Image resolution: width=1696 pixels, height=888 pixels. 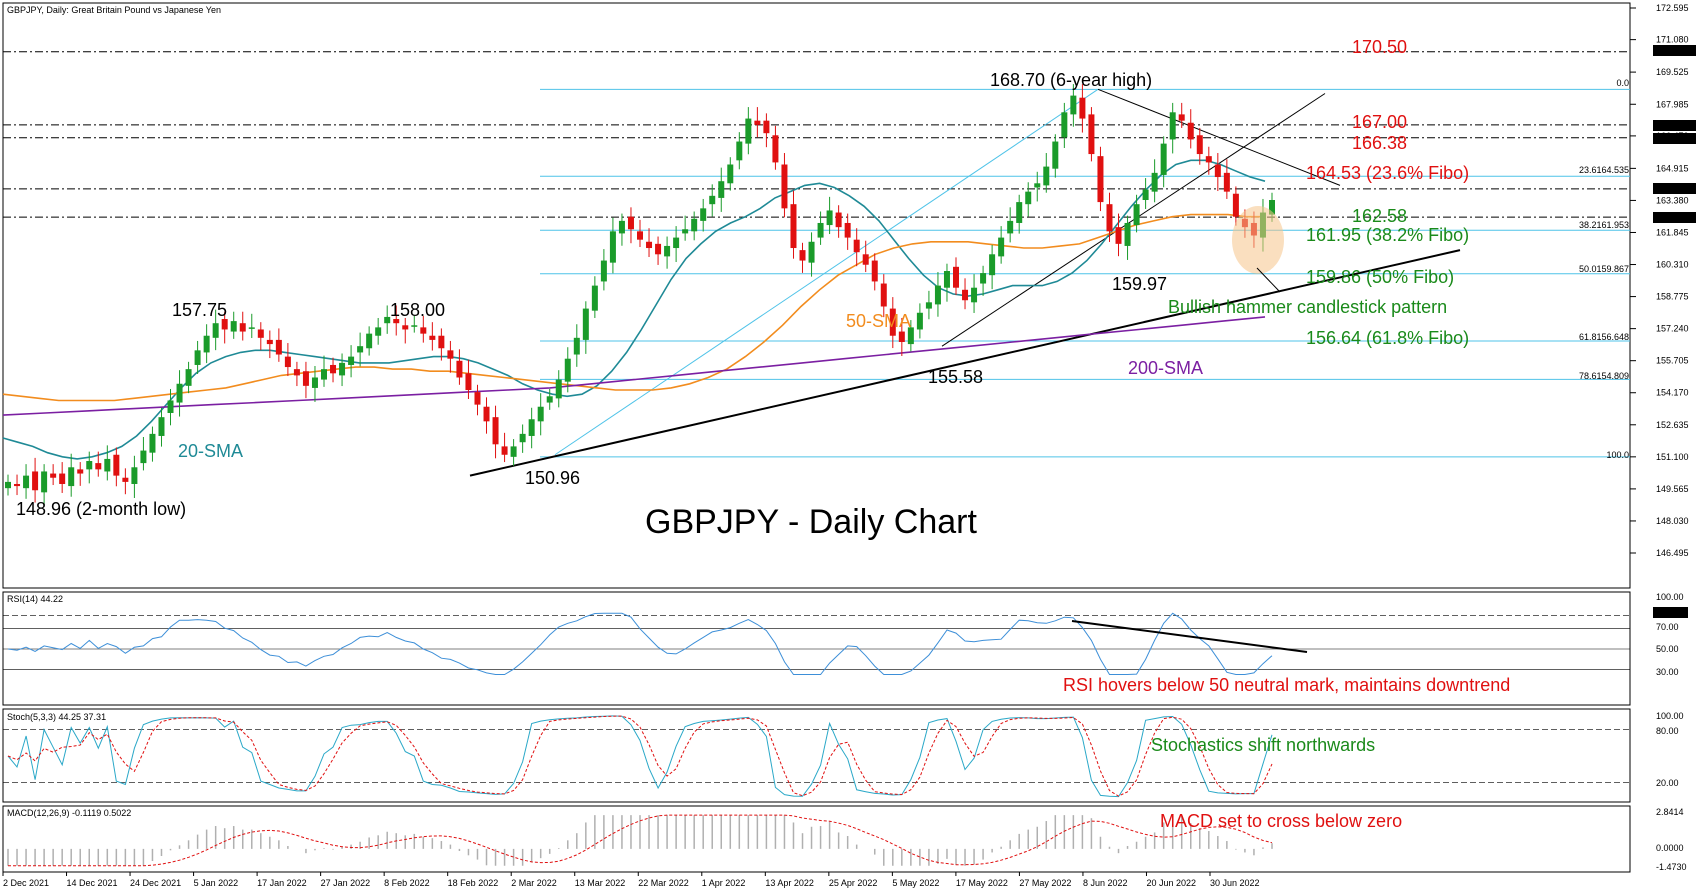 I want to click on stoch-header: Stoch(5,3,3) 44.25 37.31, so click(x=56, y=717).